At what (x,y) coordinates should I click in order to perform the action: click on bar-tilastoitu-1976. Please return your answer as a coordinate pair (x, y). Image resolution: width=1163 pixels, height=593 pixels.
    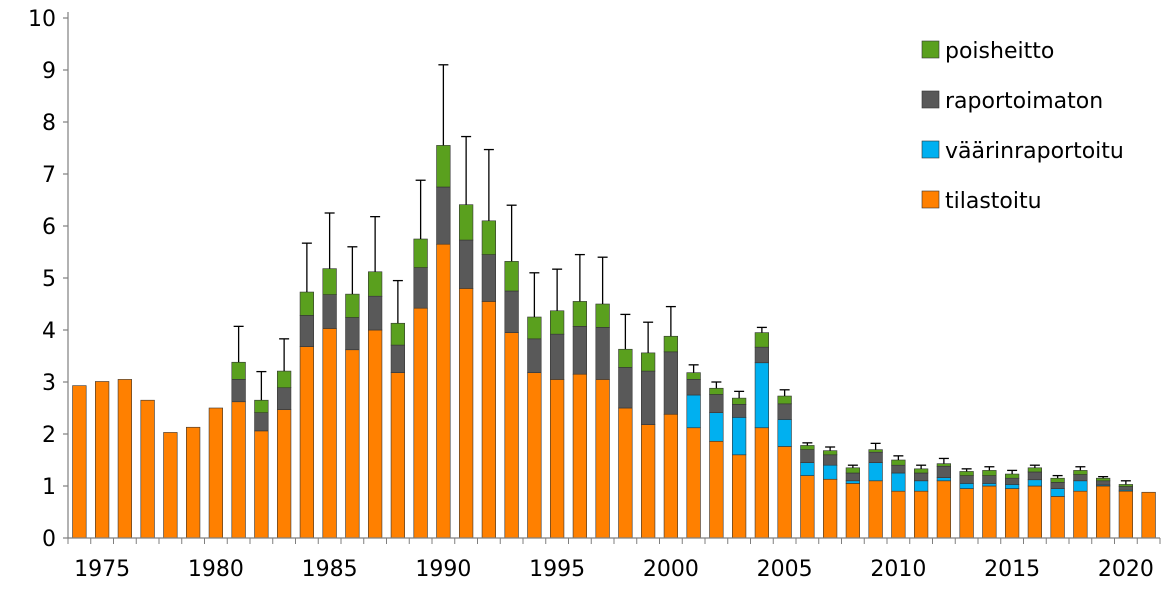
    Looking at the image, I should click on (125, 459).